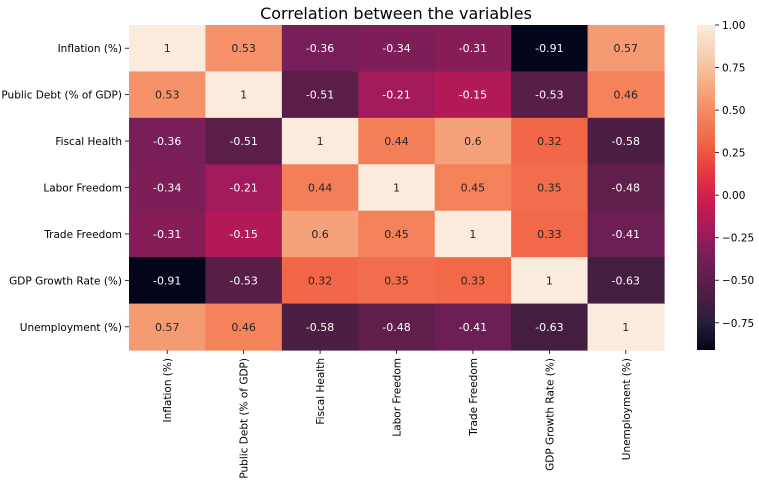  What do you see at coordinates (738, 281) in the screenshot?
I see `colorbar-tick-label: −0.50` at bounding box center [738, 281].